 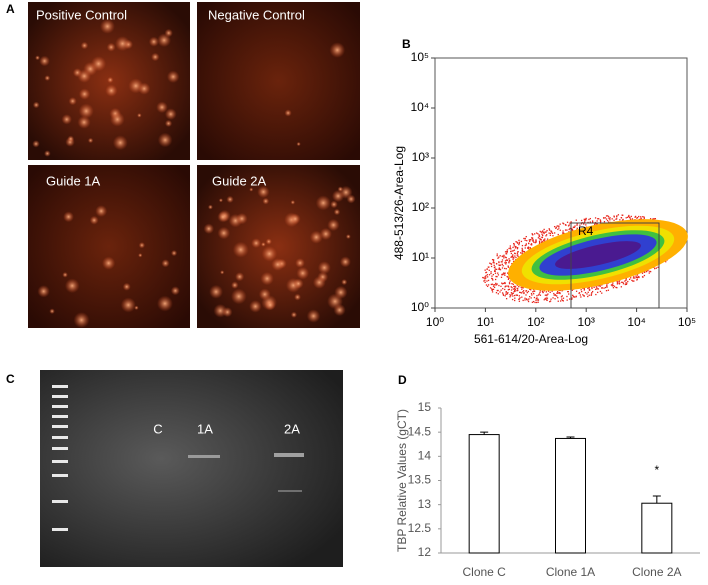 I want to click on y-tick-label: 12.5, so click(x=420, y=528).